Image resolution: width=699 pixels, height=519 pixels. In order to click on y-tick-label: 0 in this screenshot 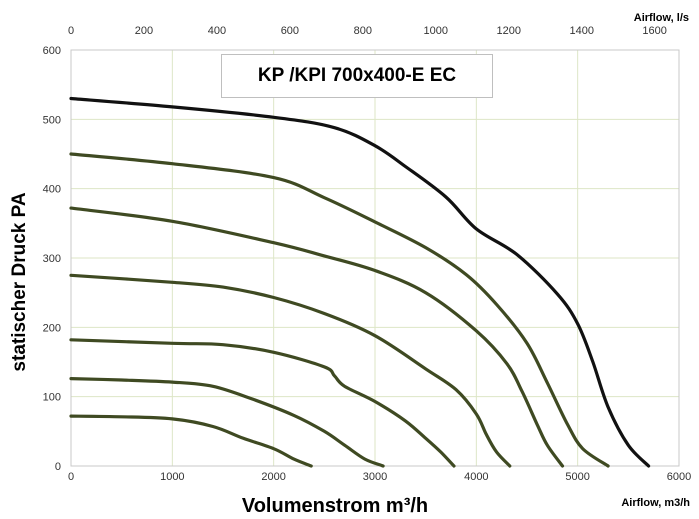, I will do `click(58, 467)`.